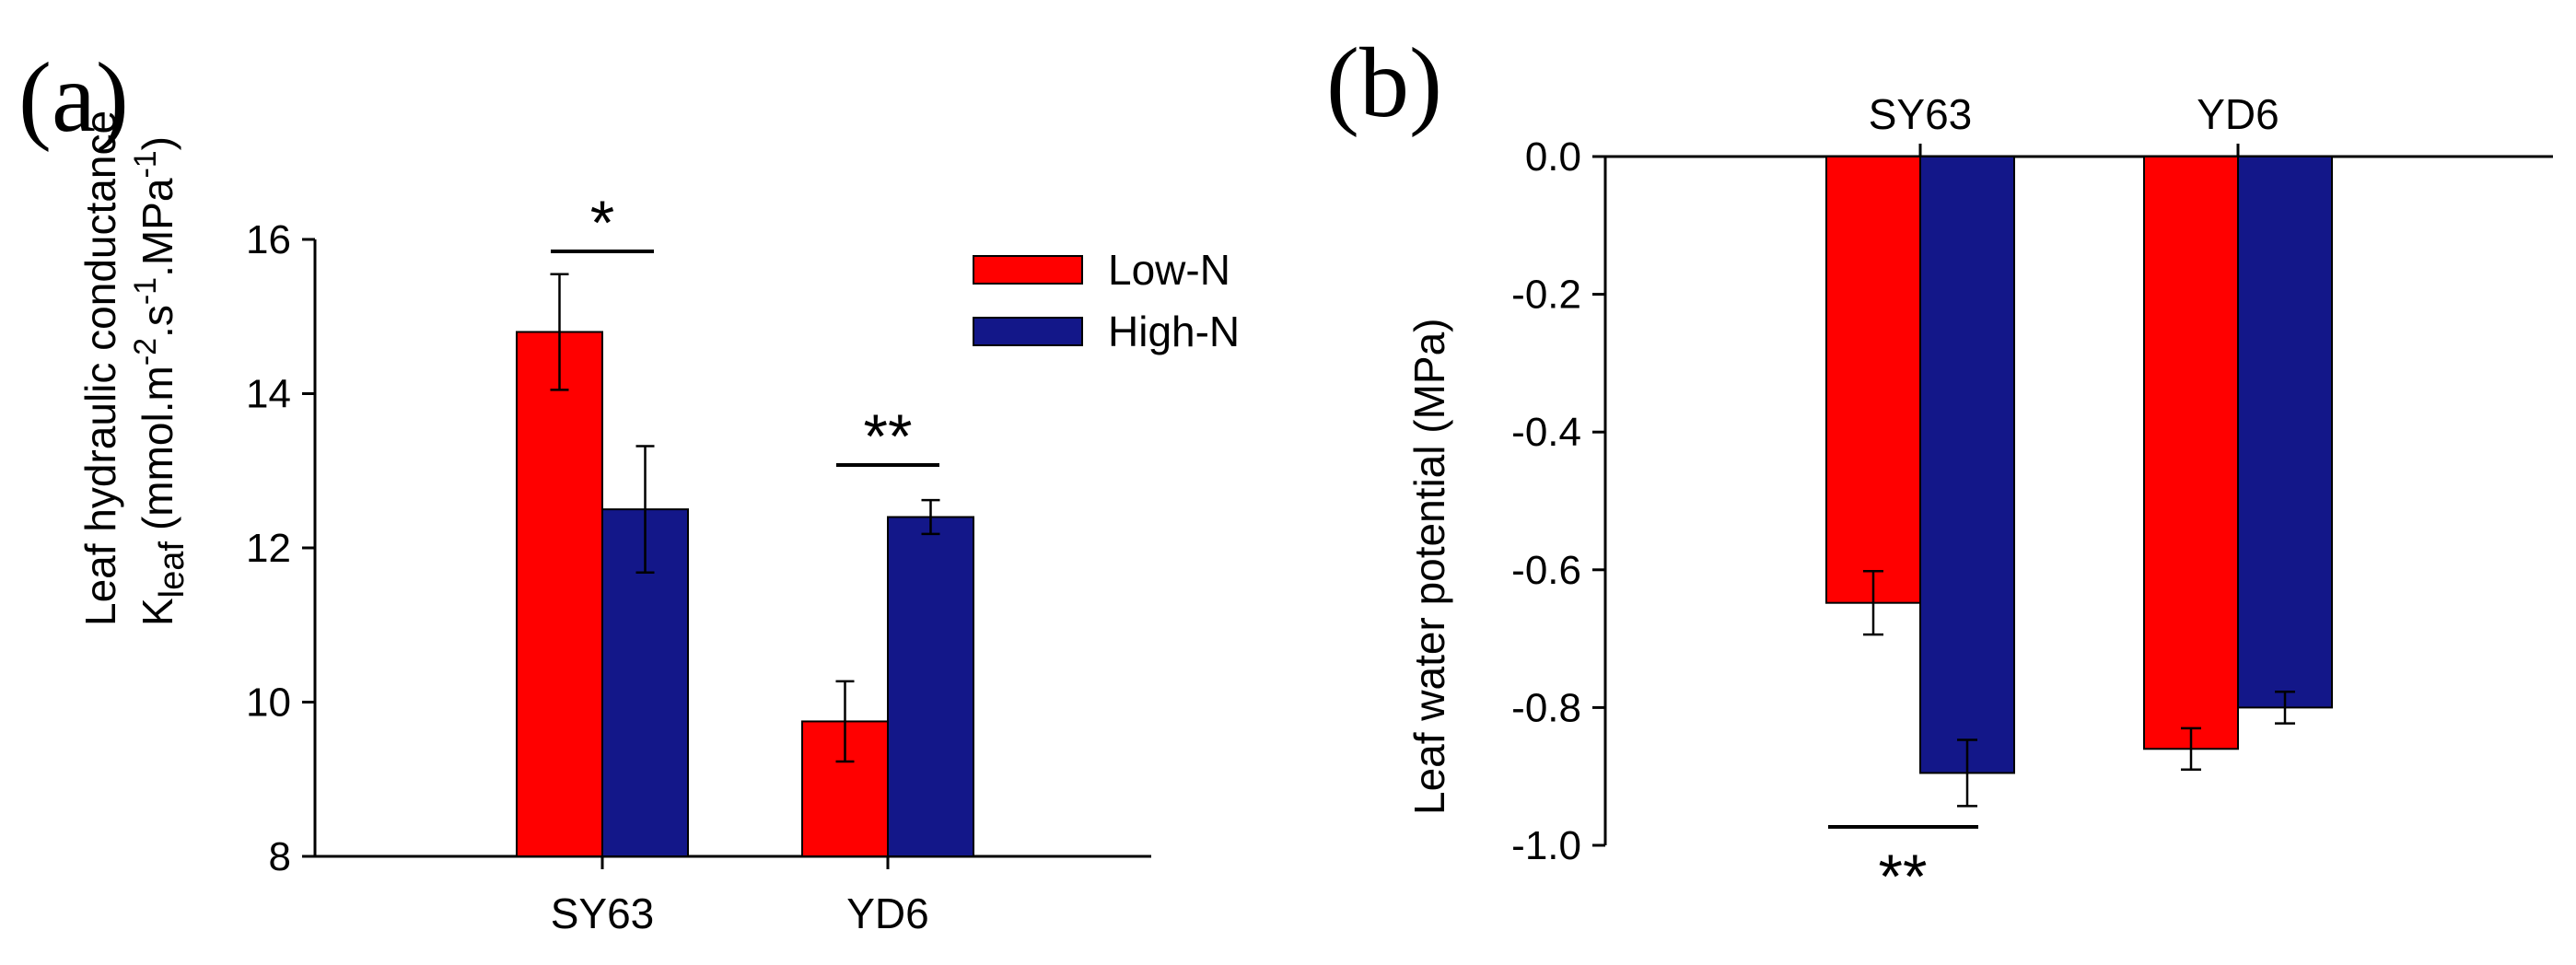 The image size is (2576, 965). I want to click on bar-b-yd6-high-n, so click(2285, 432).